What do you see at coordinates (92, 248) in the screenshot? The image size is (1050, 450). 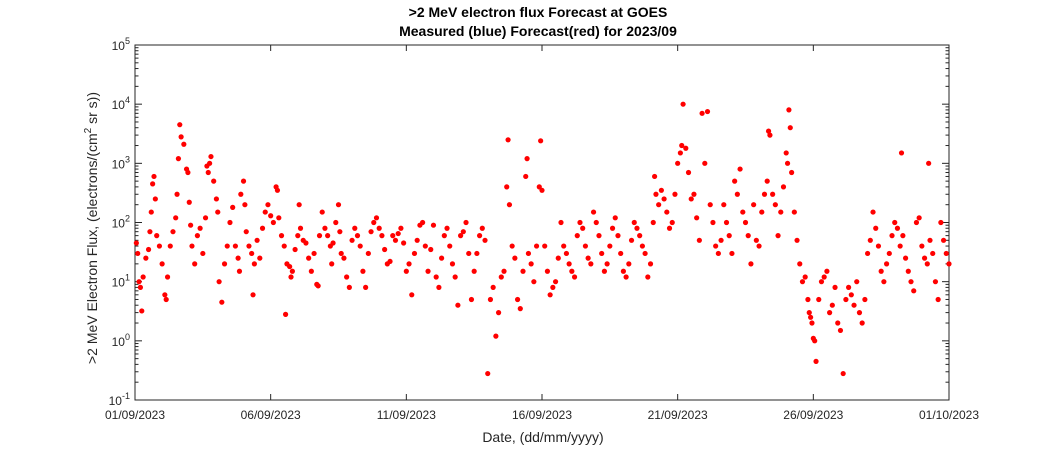 I see `y-axis-label-prefix: >2 MeV Electron Flux, (electrons/(cm` at bounding box center [92, 248].